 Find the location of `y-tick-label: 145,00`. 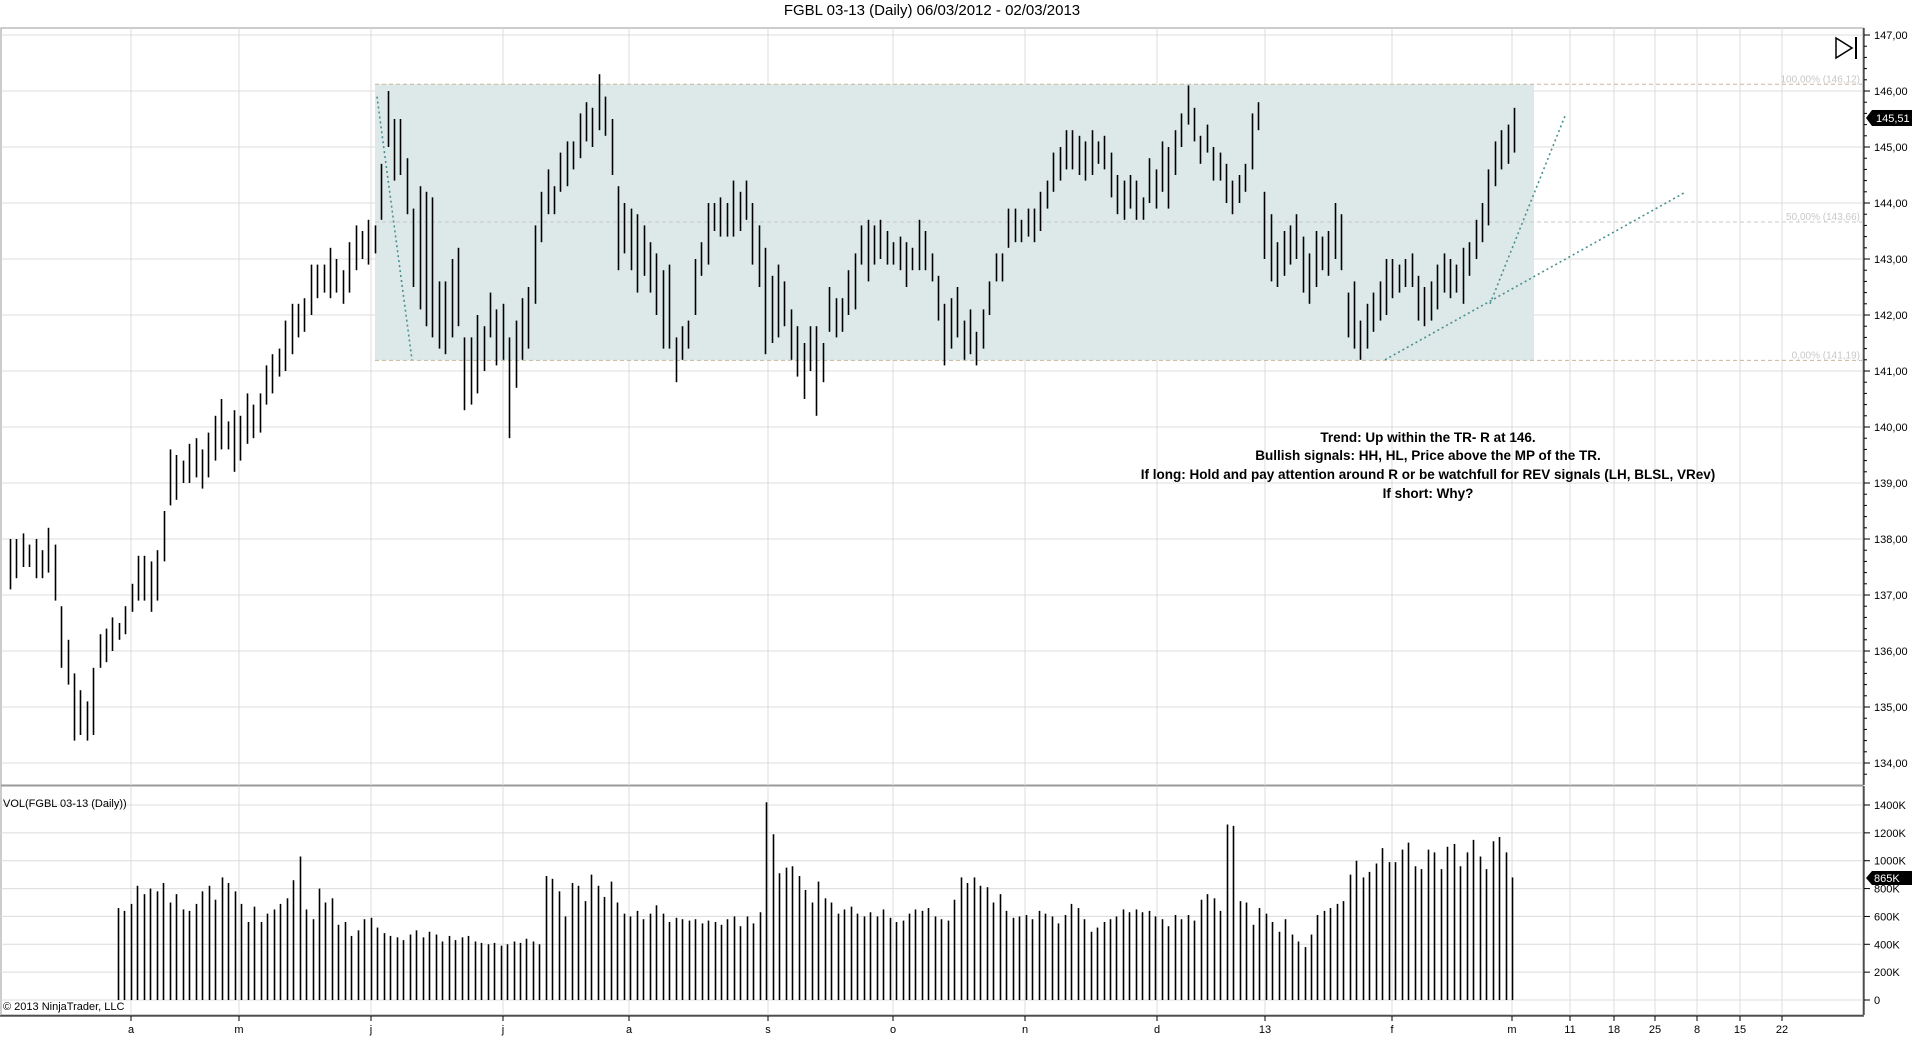

y-tick-label: 145,00 is located at coordinates (1891, 148).